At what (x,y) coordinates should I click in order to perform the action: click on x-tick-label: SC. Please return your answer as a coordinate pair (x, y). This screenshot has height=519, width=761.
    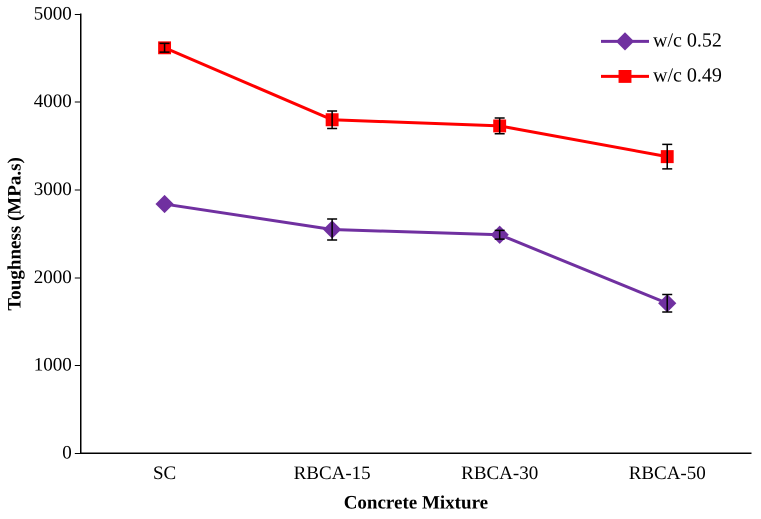
    Looking at the image, I should click on (164, 473).